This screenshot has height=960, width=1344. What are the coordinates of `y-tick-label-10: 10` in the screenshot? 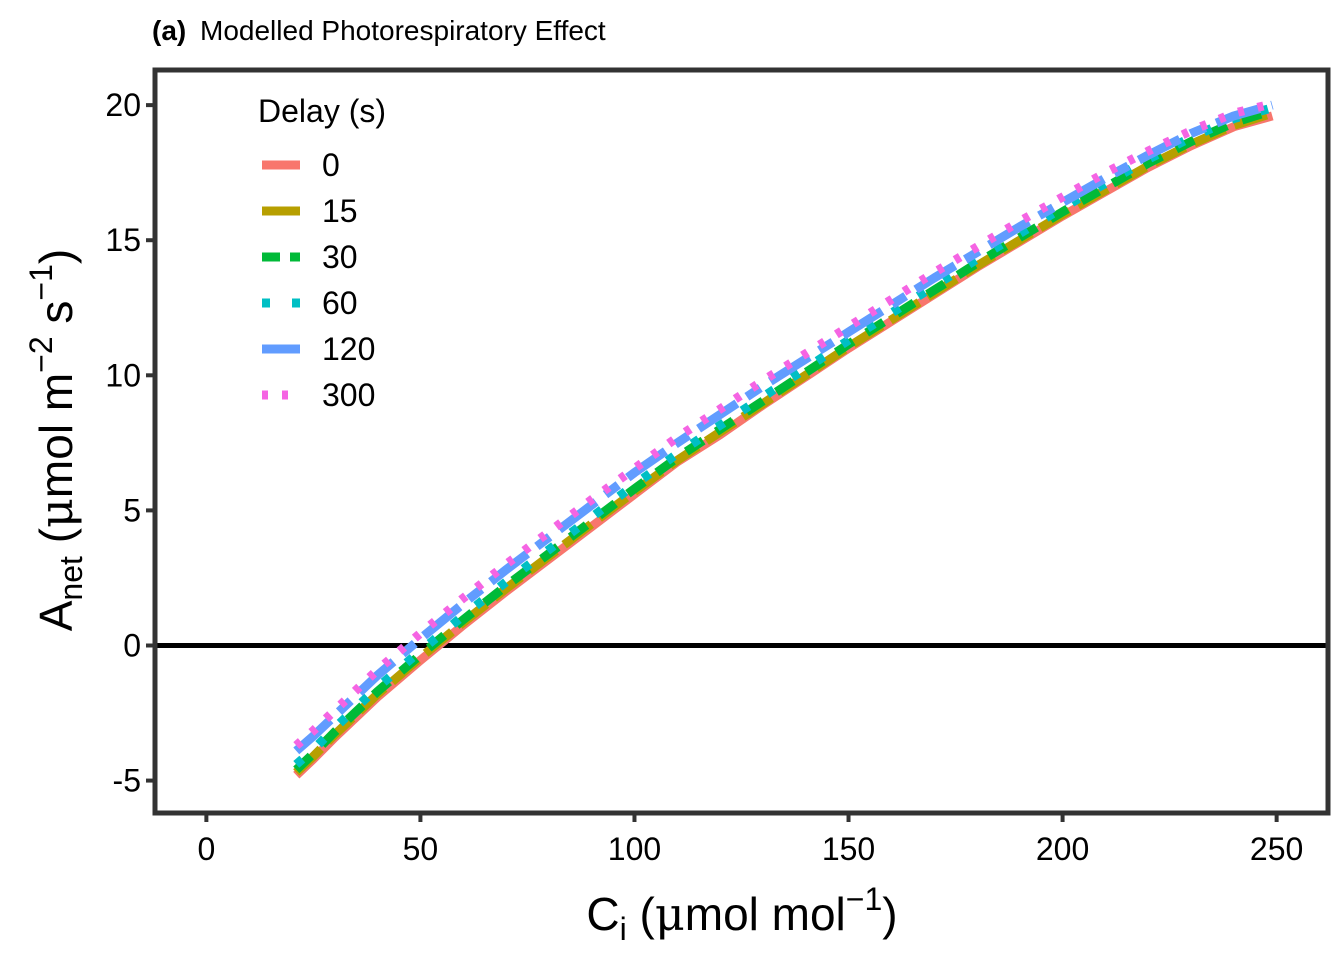 It's located at (123, 375).